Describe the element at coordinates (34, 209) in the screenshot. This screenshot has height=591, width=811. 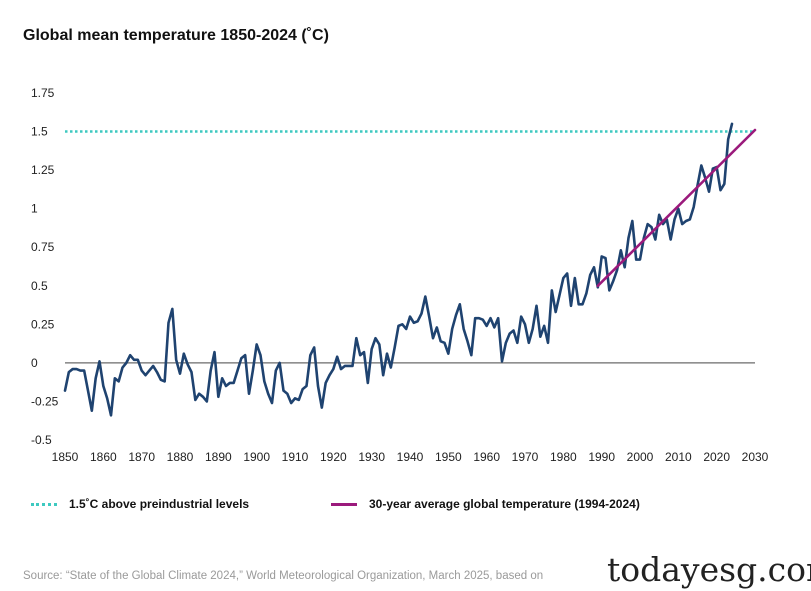
I see `y-tick-label: 1` at that location.